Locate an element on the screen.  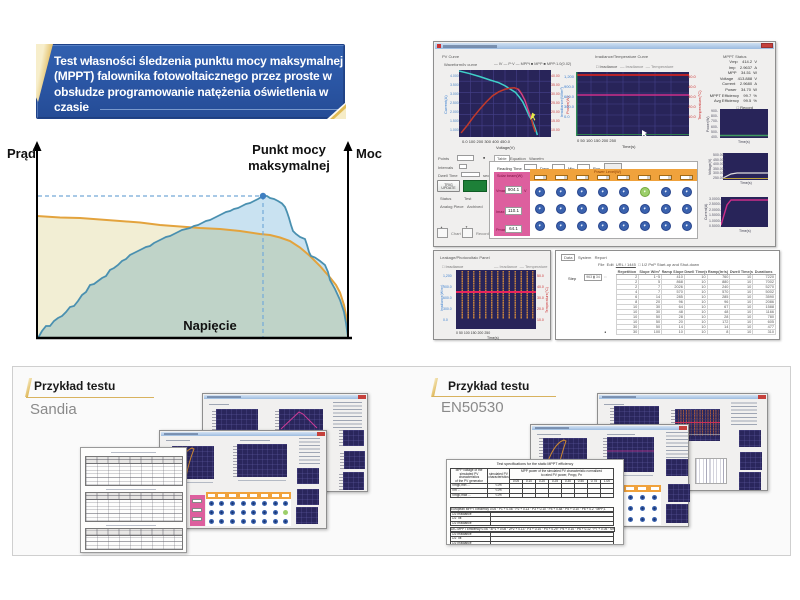
svg-text: Napięcie is located at coordinates (209, 325).